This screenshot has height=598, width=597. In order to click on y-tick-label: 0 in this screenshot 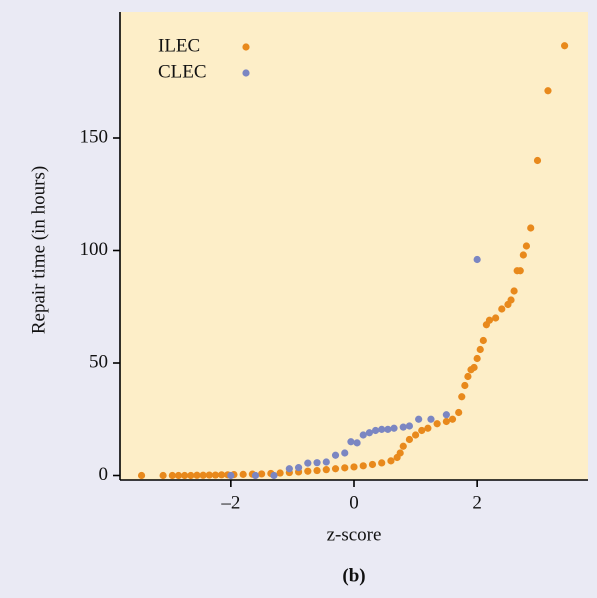, I will do `click(104, 474)`.